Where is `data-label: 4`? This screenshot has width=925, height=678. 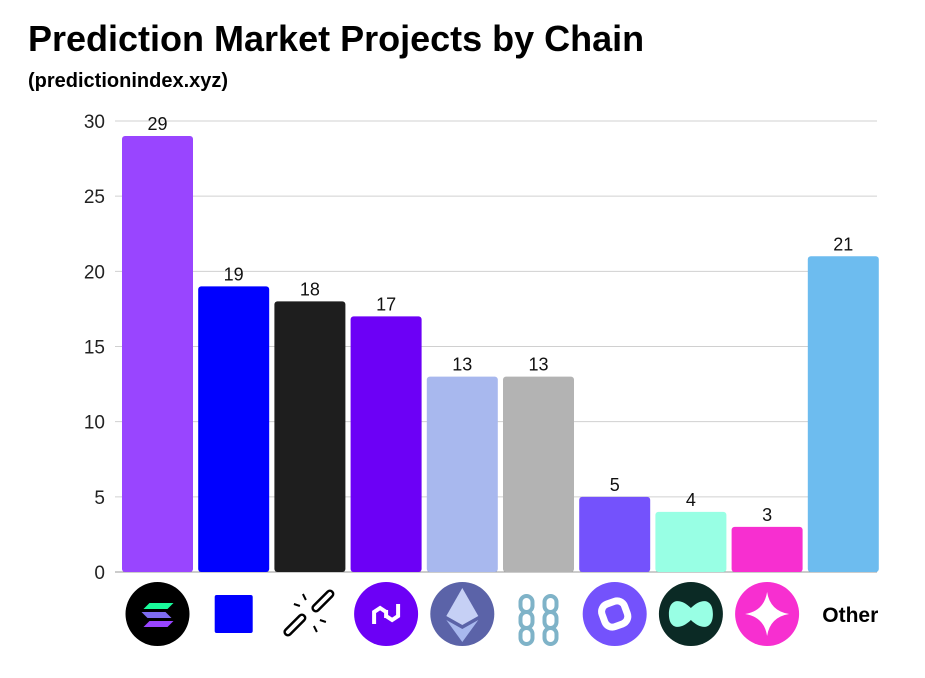 data-label: 4 is located at coordinates (691, 500).